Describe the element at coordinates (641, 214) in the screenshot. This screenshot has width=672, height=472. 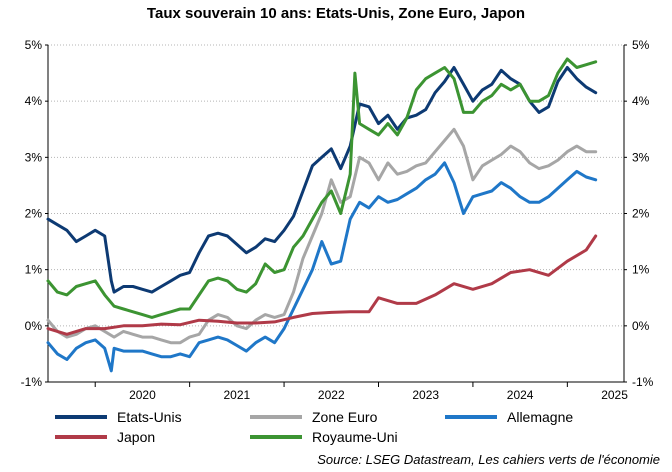
I see `y-tick-label-right: 2%` at that location.